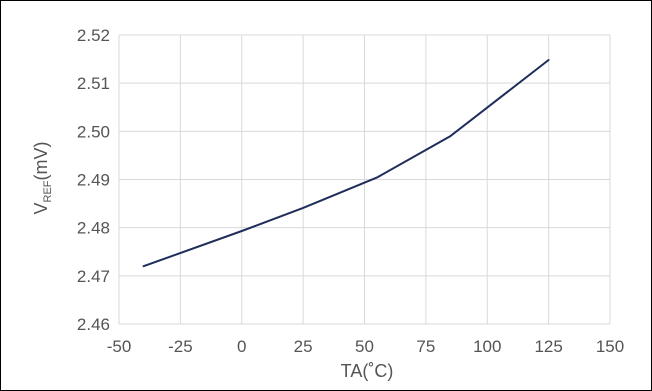 This screenshot has height=391, width=652. Describe the element at coordinates (93, 324) in the screenshot. I see `y-tick-label: 2.46` at that location.